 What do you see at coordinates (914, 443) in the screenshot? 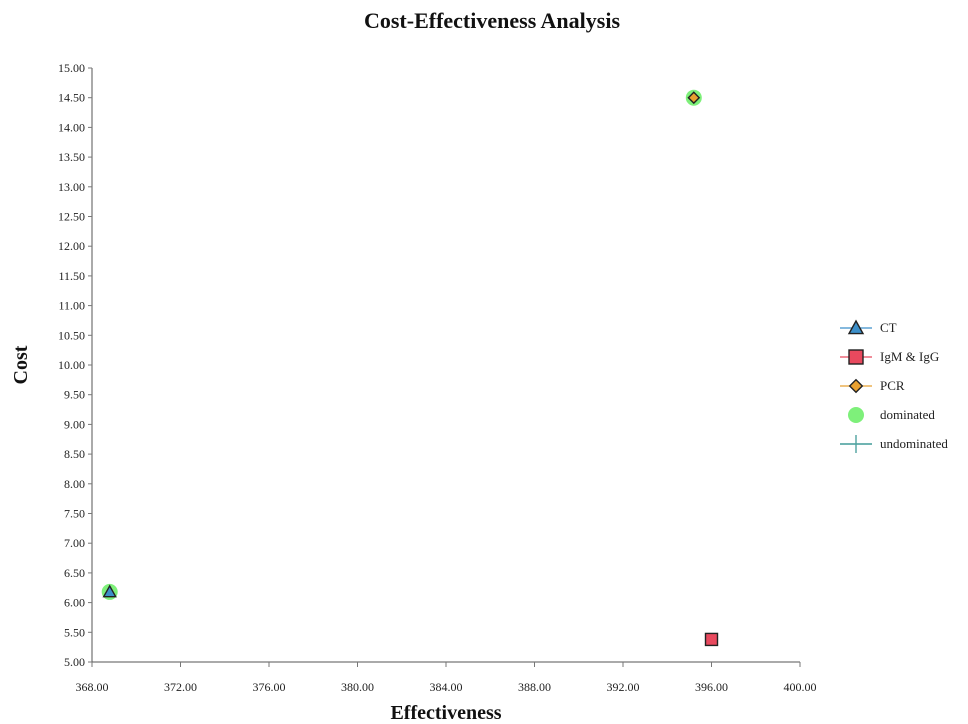
I see `legend-label-undominated: undominated` at bounding box center [914, 443].